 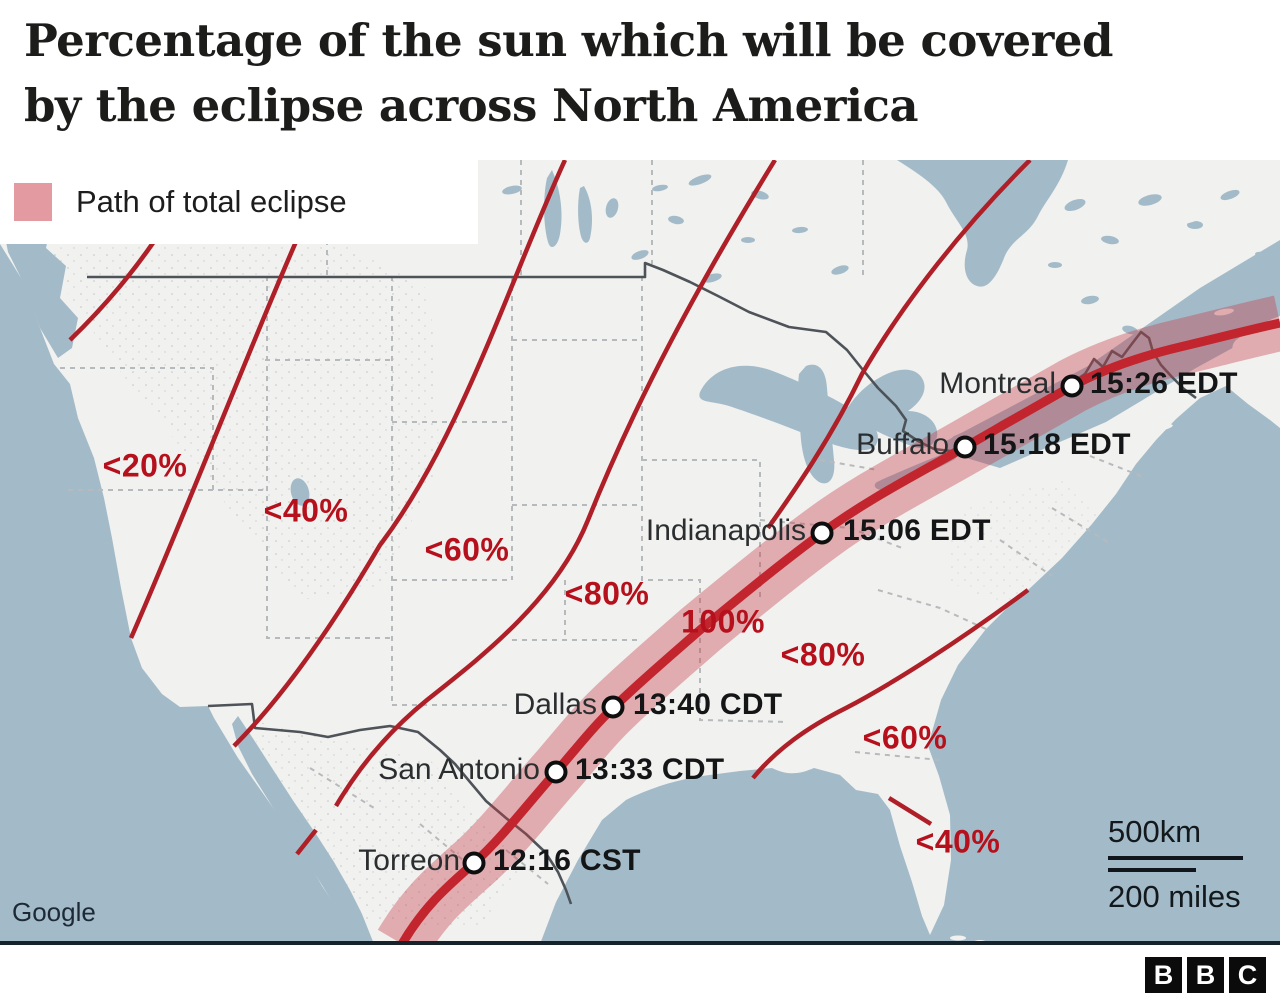 What do you see at coordinates (1247, 975) in the screenshot?
I see `bbc-logo-block-3: C` at bounding box center [1247, 975].